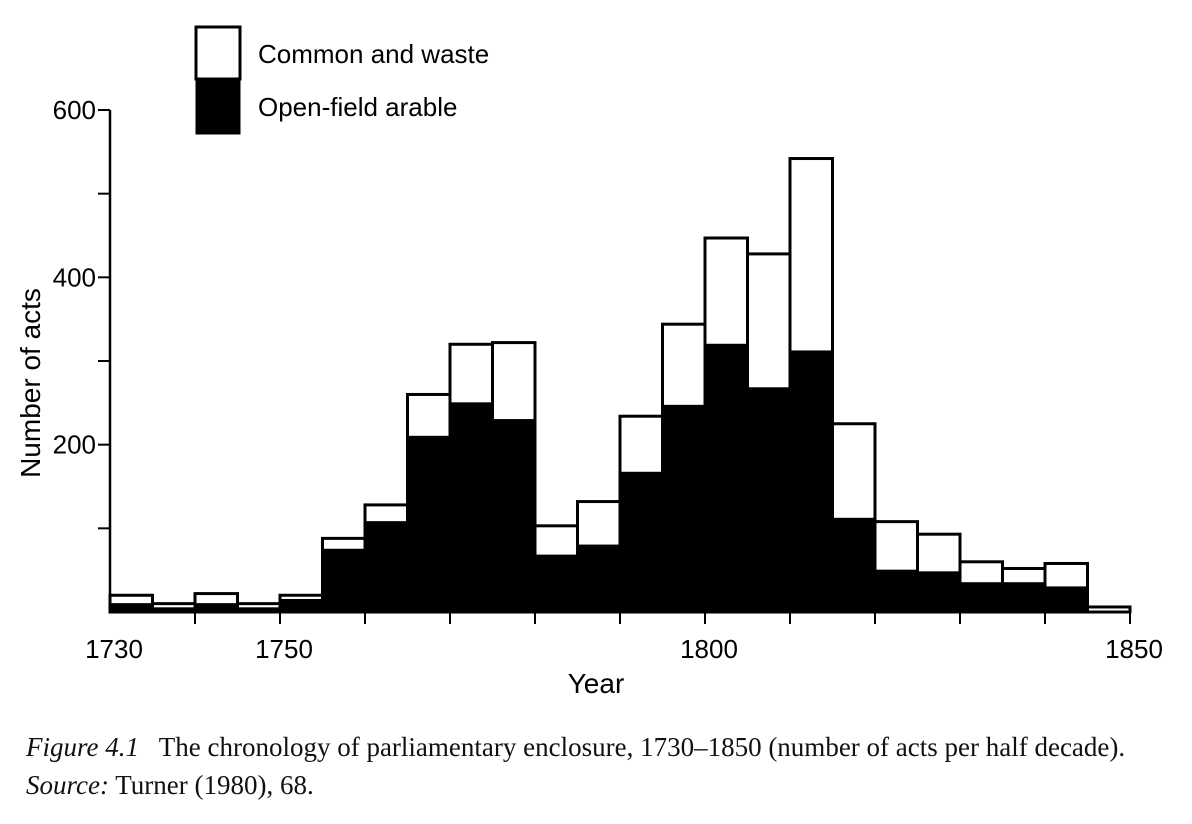 Image resolution: width=1192 pixels, height=824 pixels. What do you see at coordinates (218, 106) in the screenshot?
I see `legend-swatch-open-field-arable` at bounding box center [218, 106].